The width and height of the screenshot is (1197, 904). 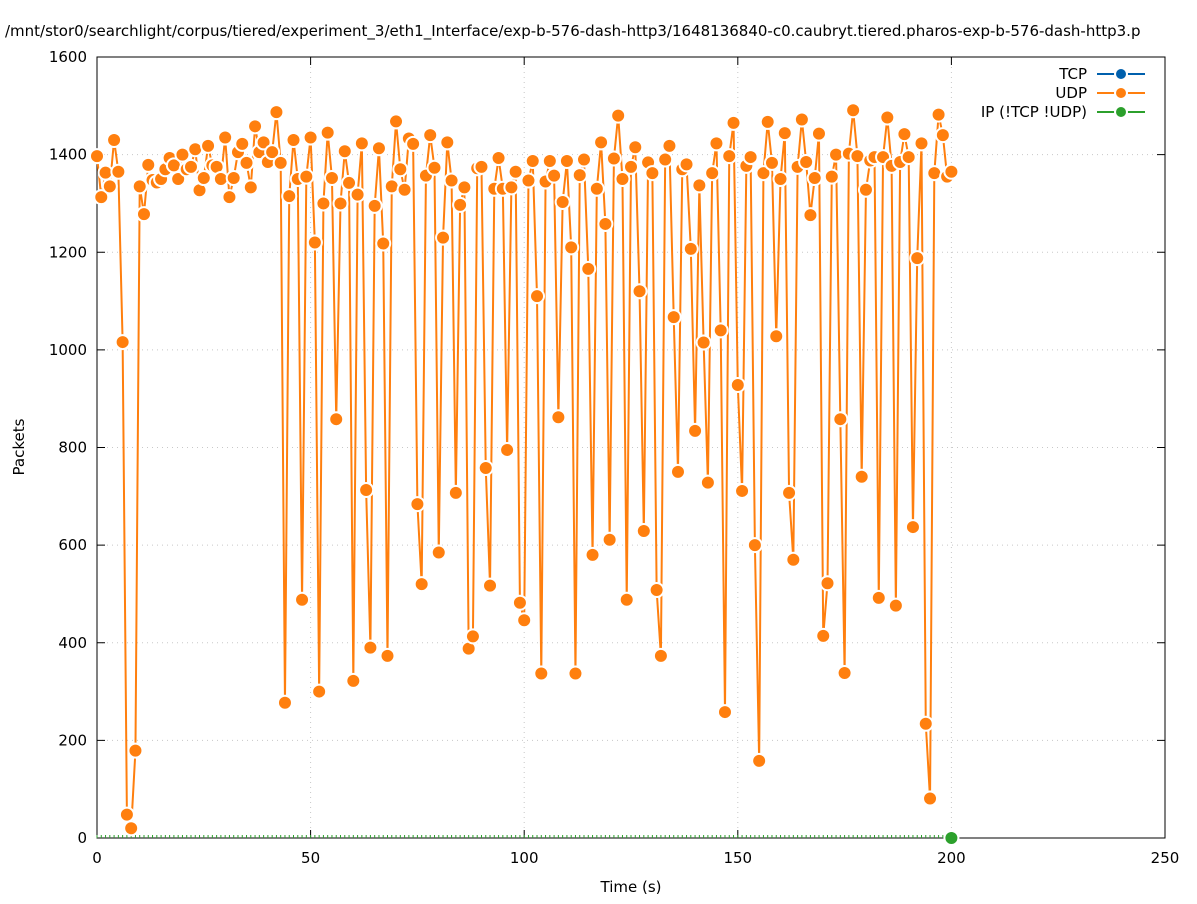 What do you see at coordinates (951, 858) in the screenshot?
I see `x-tick-label: 200` at bounding box center [951, 858].